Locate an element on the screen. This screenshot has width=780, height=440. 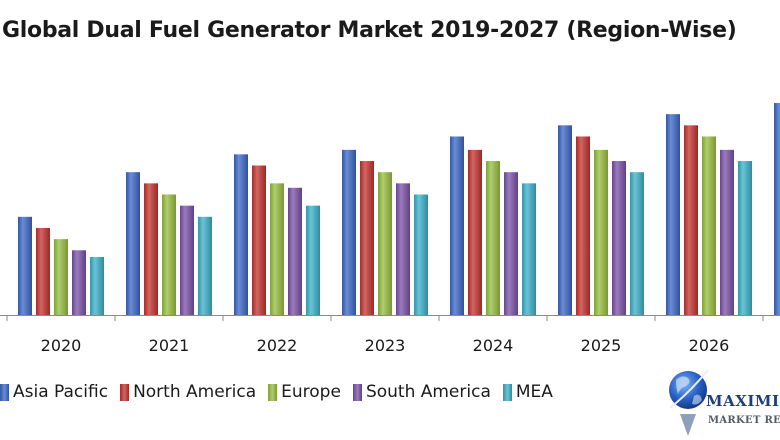
bar-europe-2024 is located at coordinates (493, 238).